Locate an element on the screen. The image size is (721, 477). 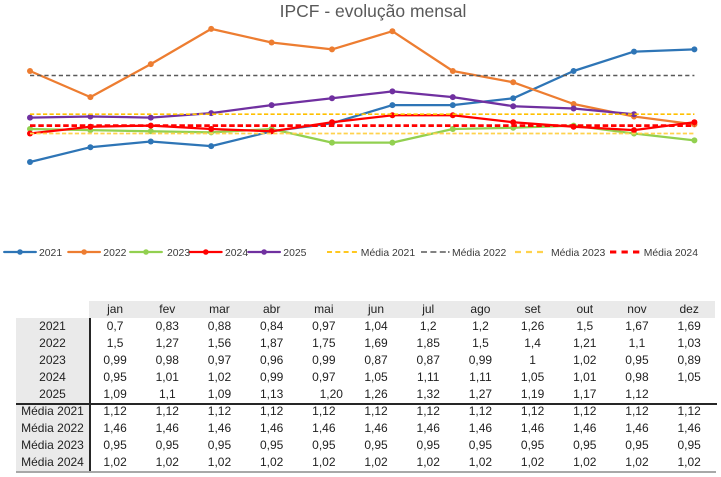
svg-text: Média 2023 is located at coordinates (578, 253).